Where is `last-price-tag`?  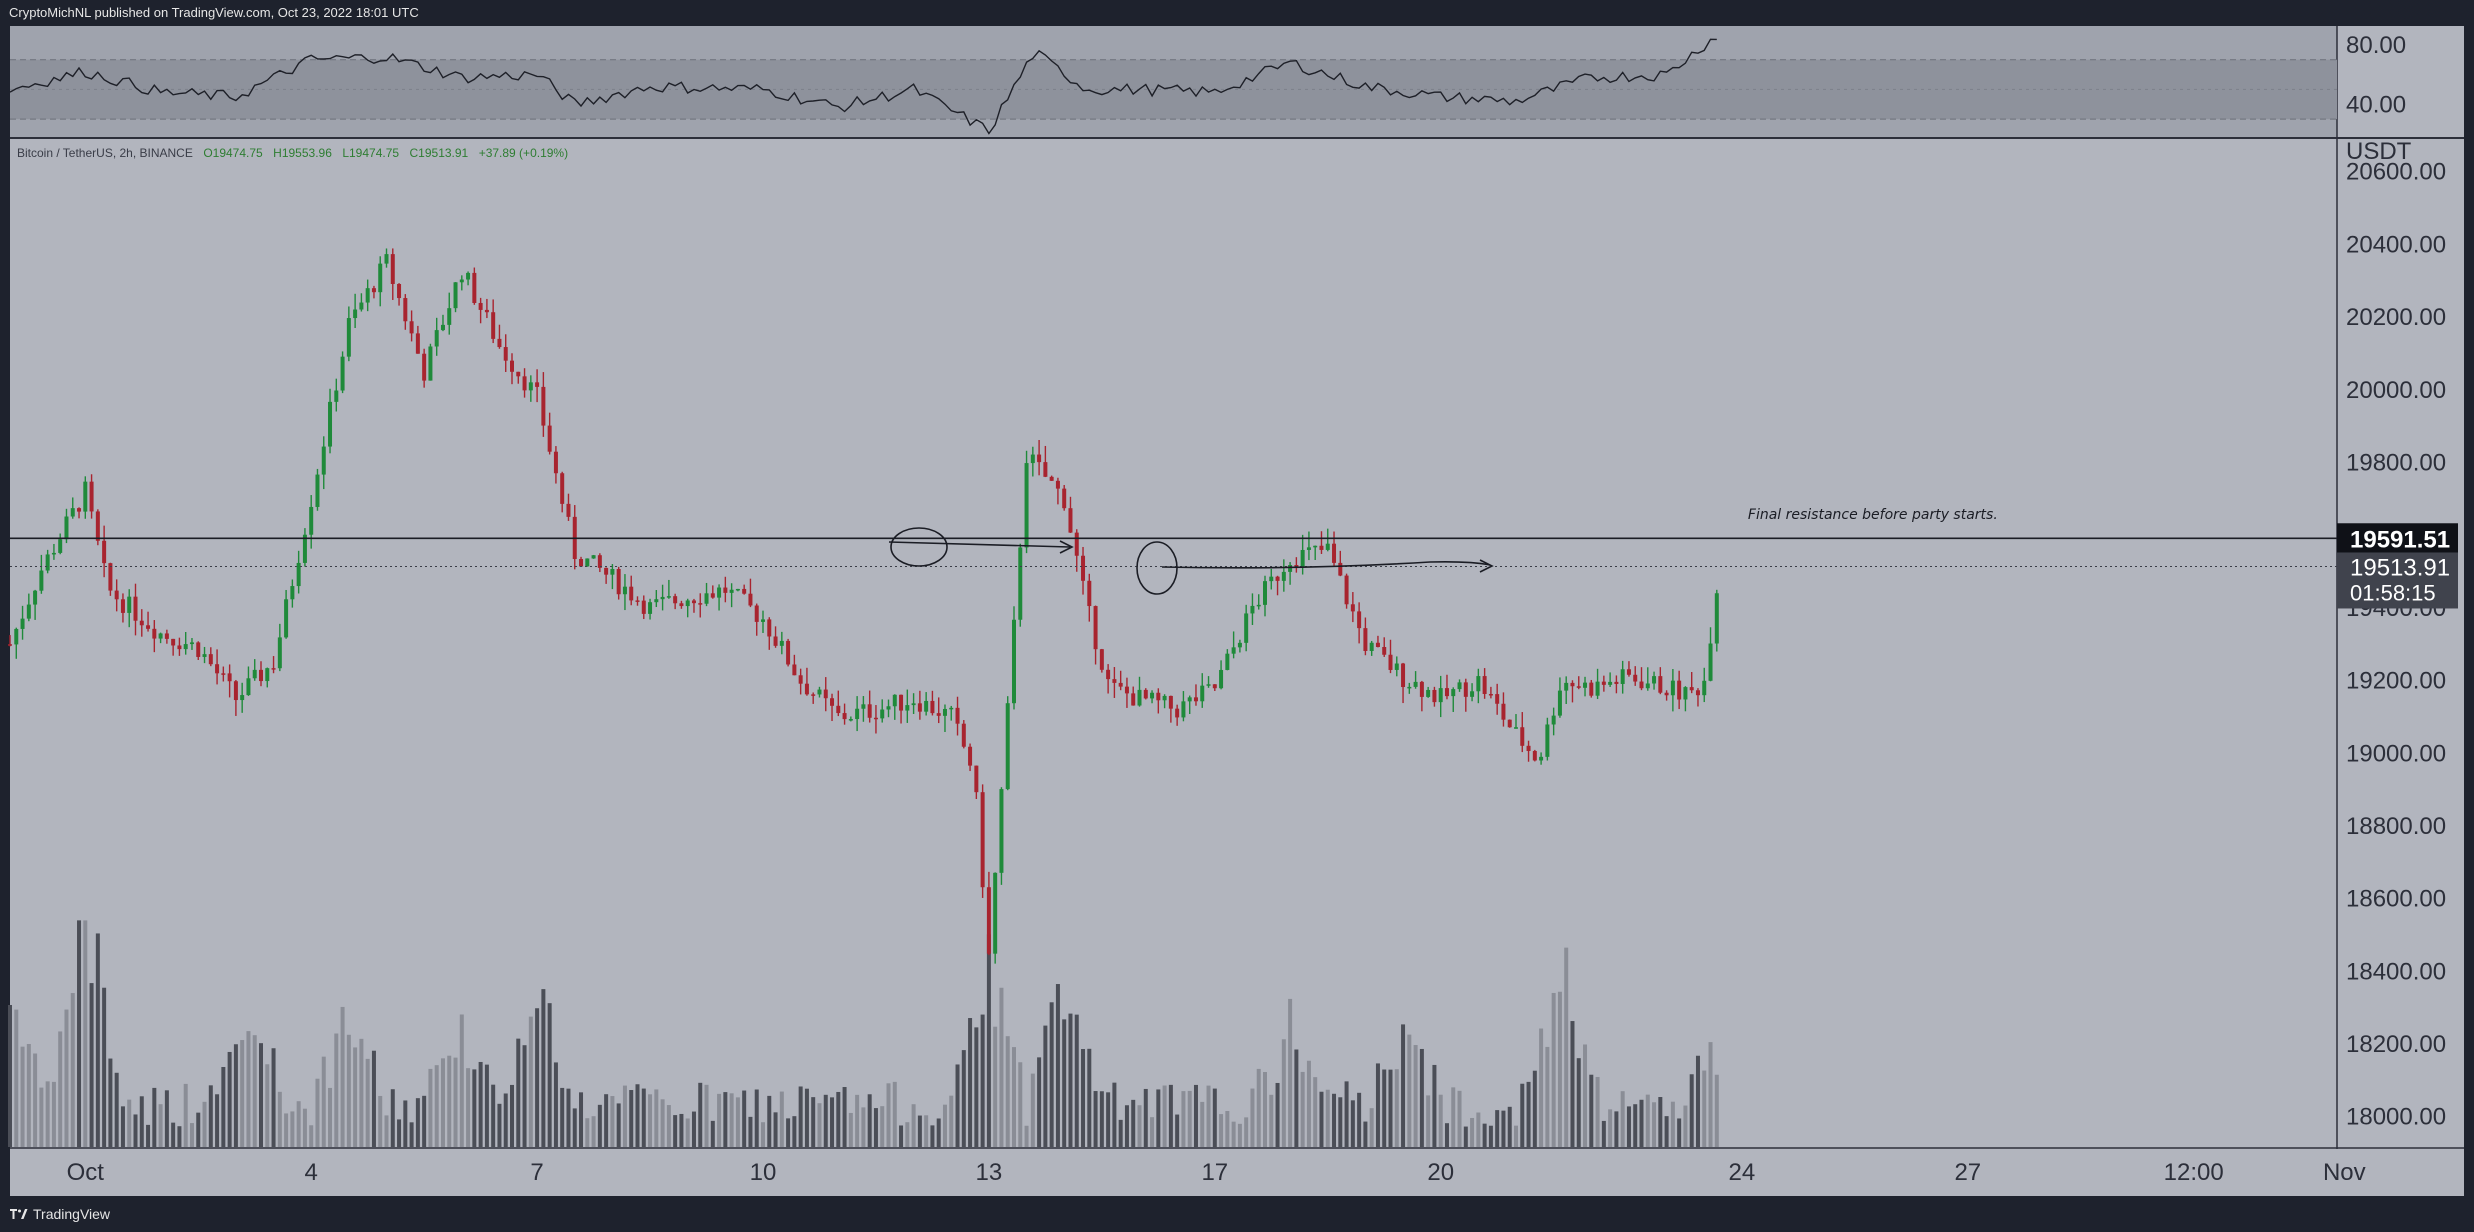
last-price-tag is located at coordinates (2397, 580).